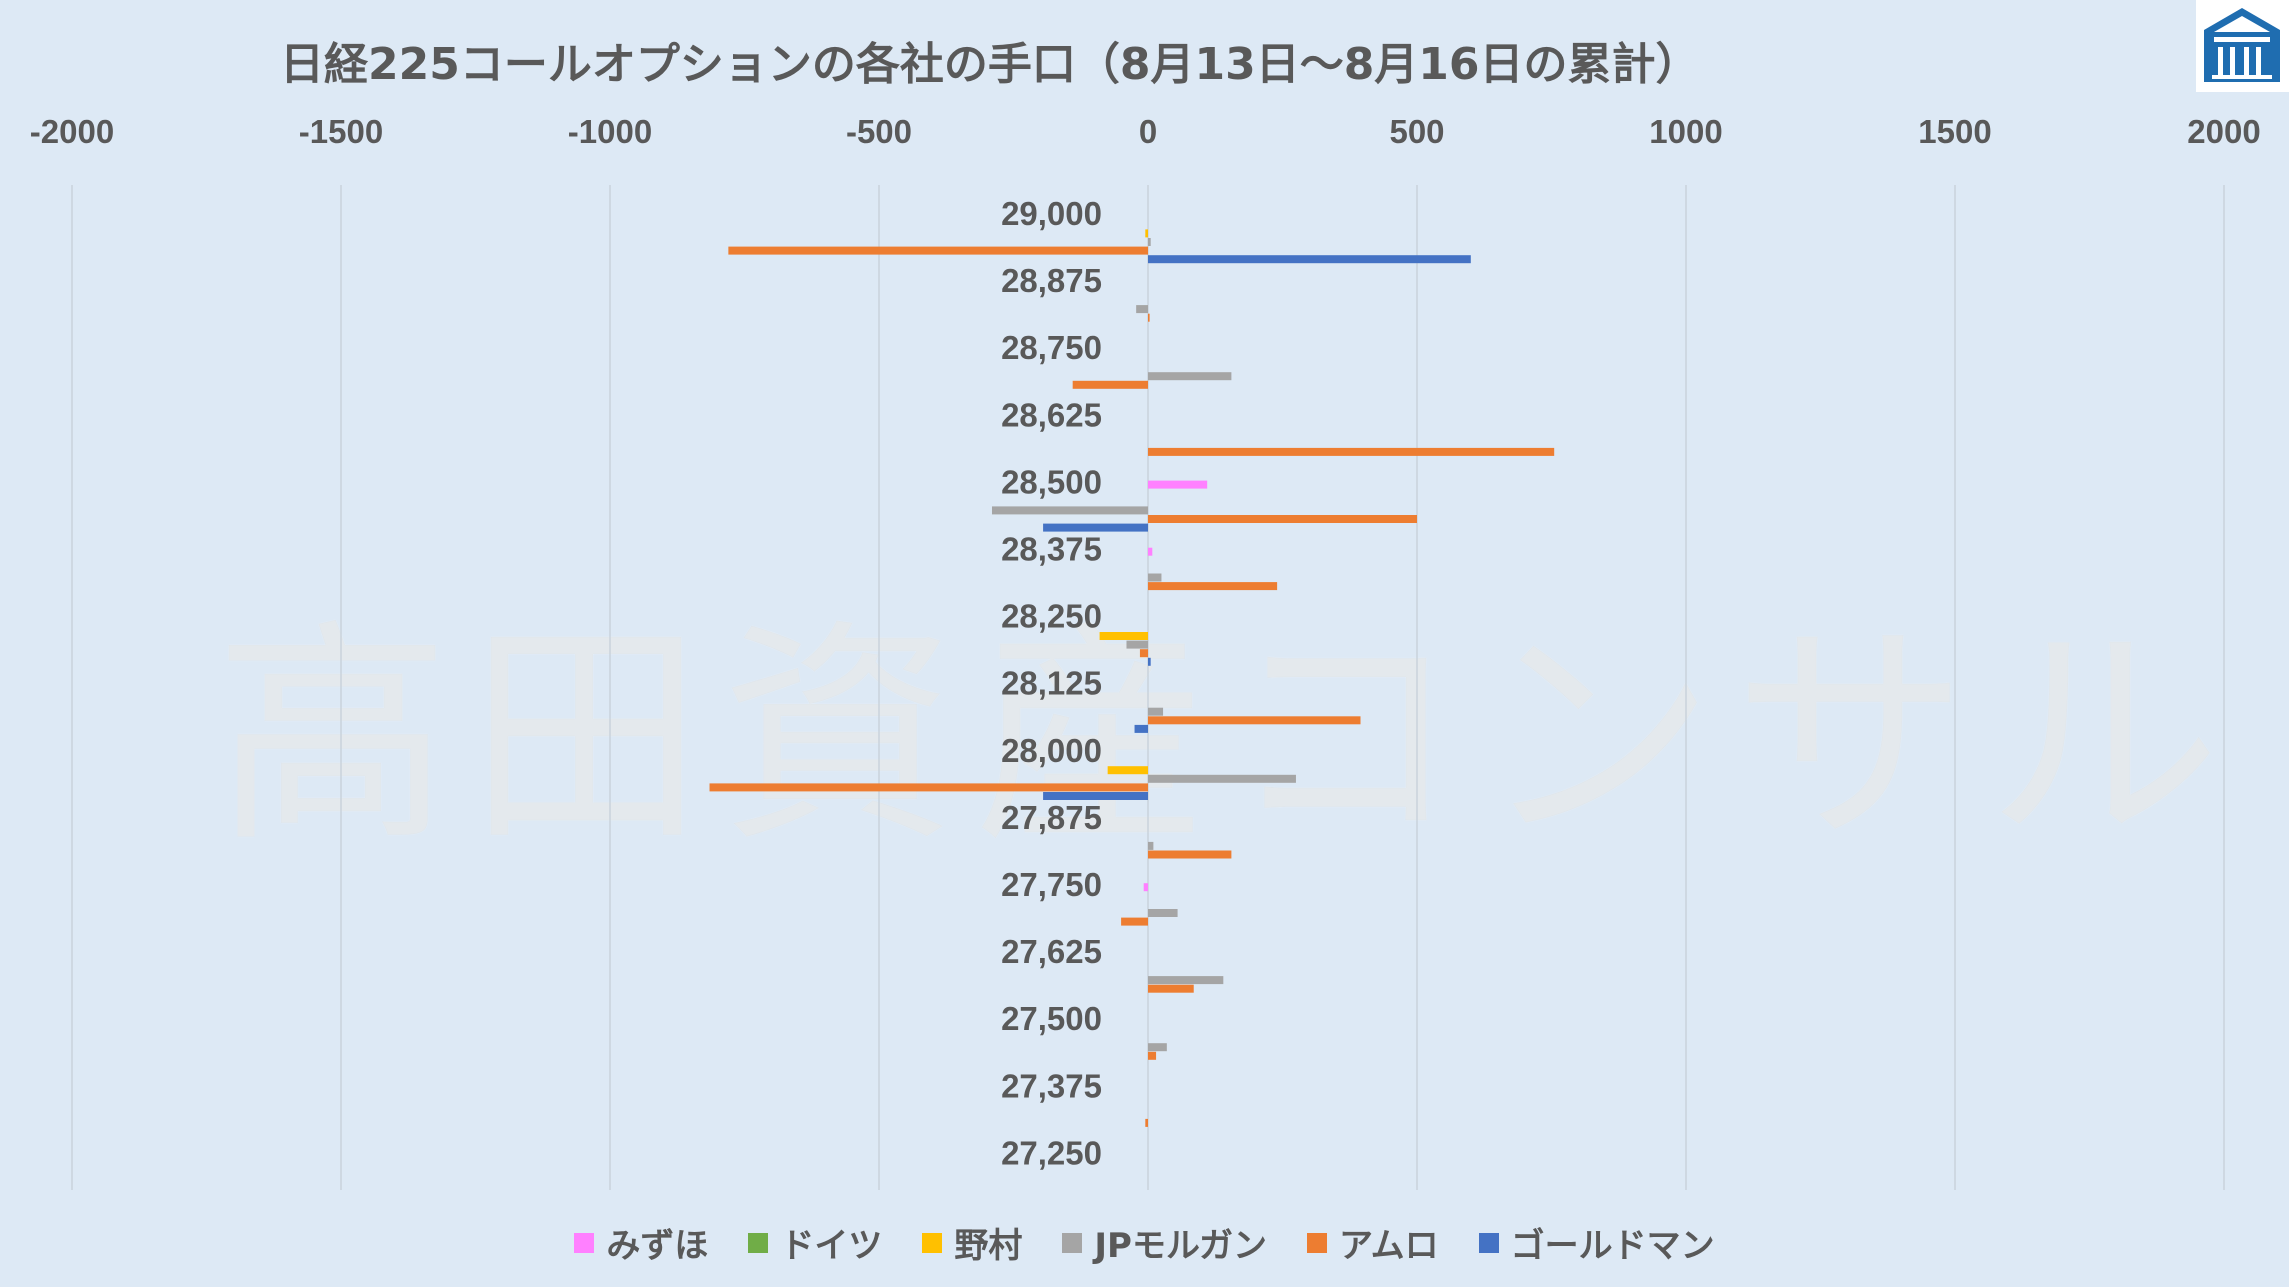 Image resolution: width=2289 pixels, height=1287 pixels. What do you see at coordinates (610, 131) in the screenshot?
I see `x-tick-label: -1000` at bounding box center [610, 131].